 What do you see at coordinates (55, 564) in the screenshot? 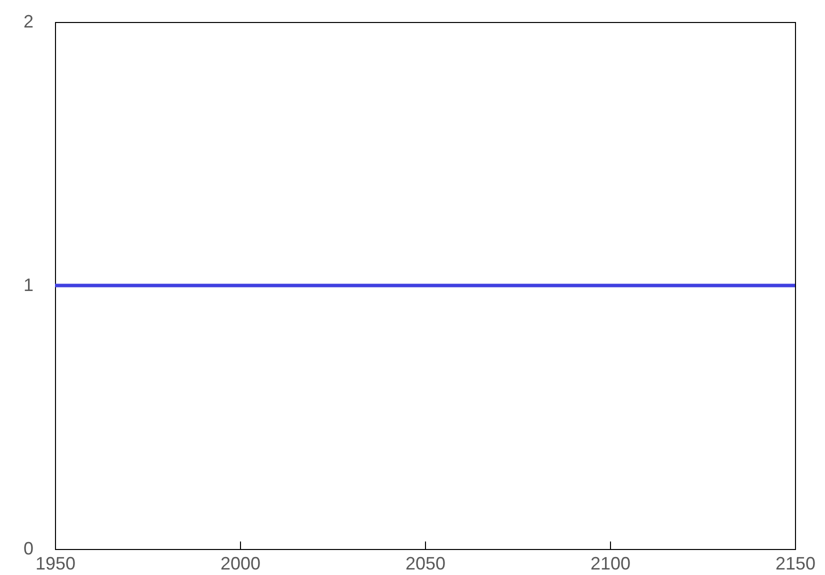
I see `x-tick-label: 1950` at bounding box center [55, 564].